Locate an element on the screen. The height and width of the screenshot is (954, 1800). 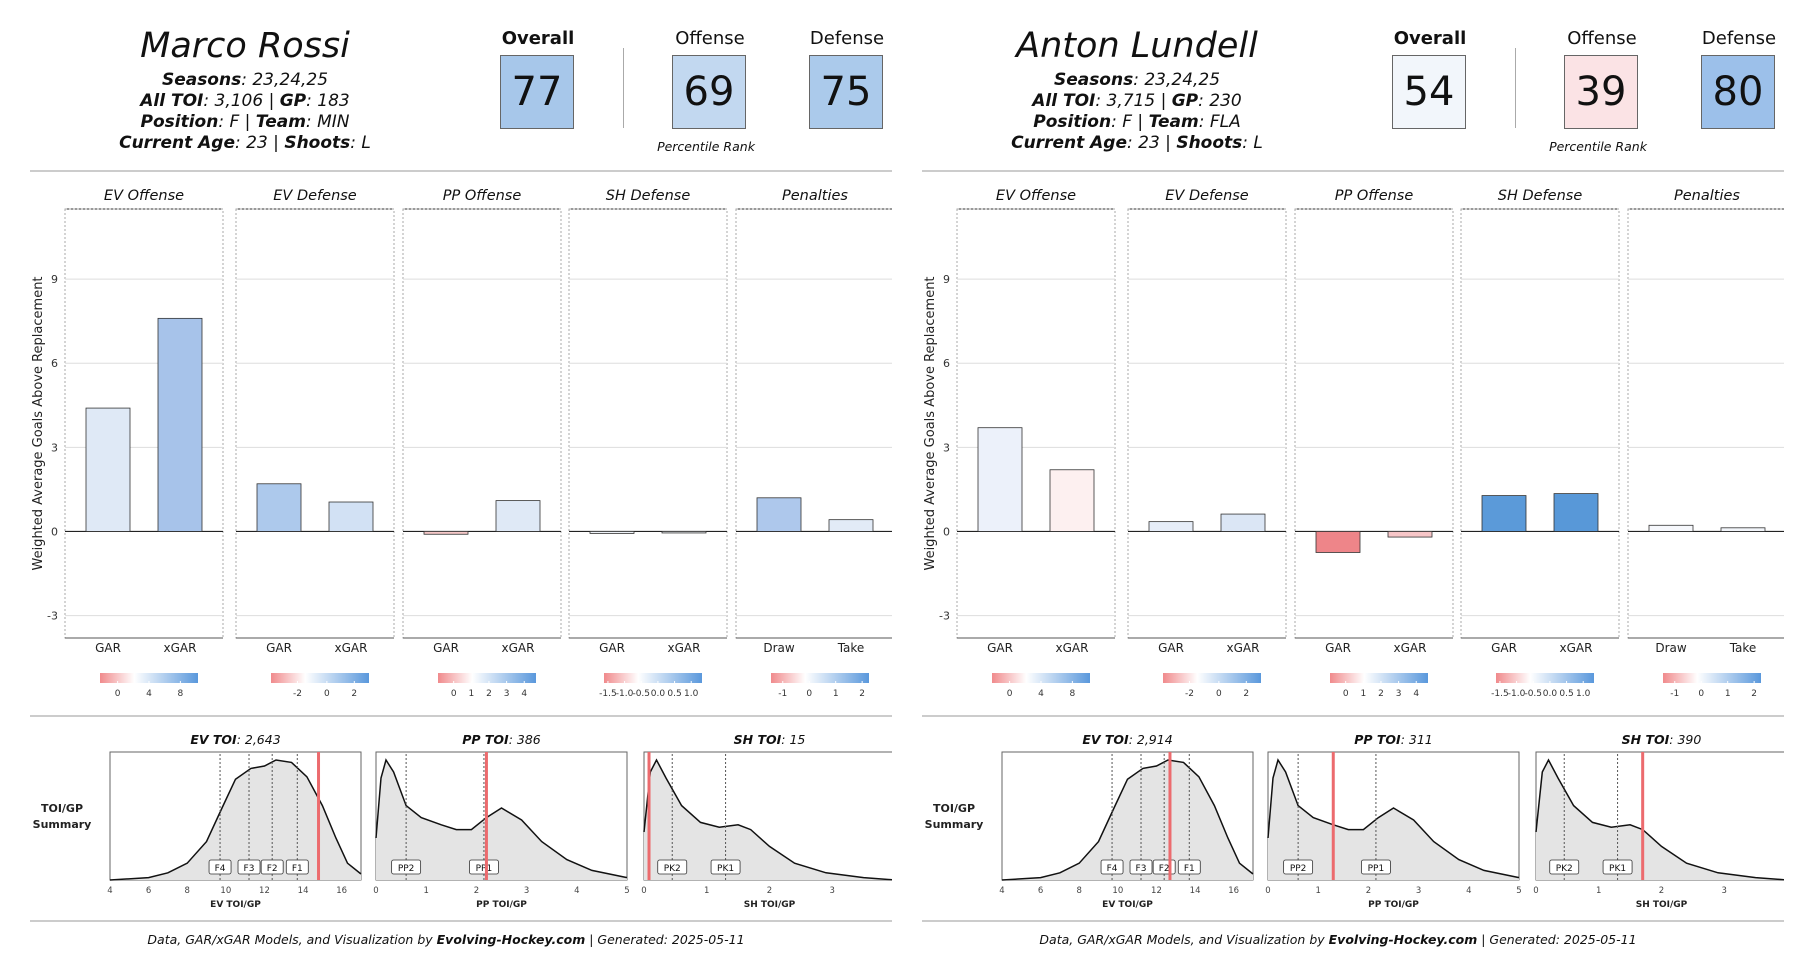
x-tick-label: Take is located at coordinates (1743, 648).